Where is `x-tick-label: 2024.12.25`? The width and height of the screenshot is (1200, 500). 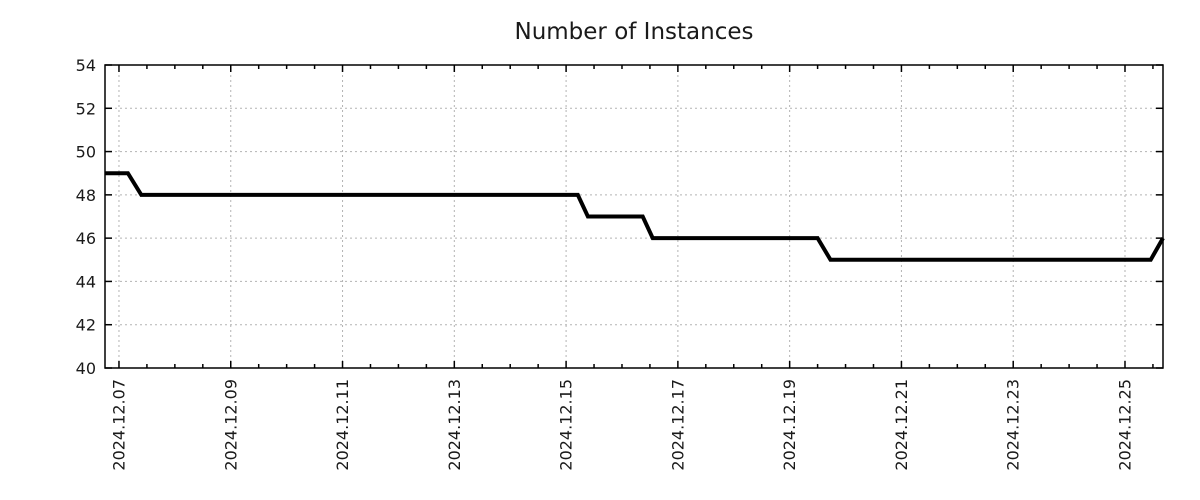
x-tick-label: 2024.12.25 is located at coordinates (1124, 425).